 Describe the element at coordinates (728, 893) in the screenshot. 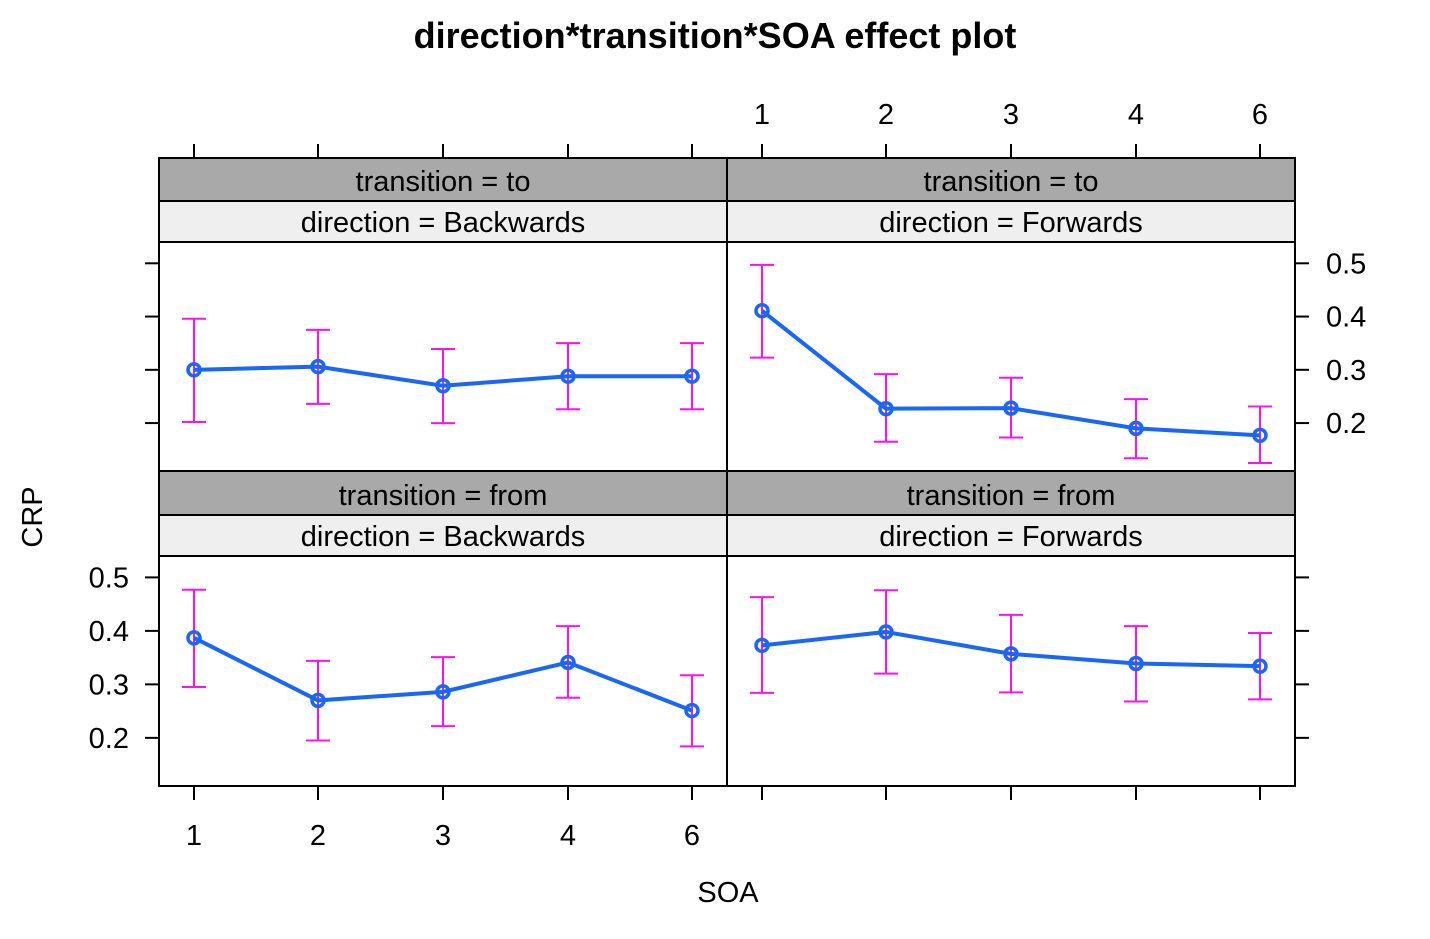

I see `x-axis-label: SOA` at that location.